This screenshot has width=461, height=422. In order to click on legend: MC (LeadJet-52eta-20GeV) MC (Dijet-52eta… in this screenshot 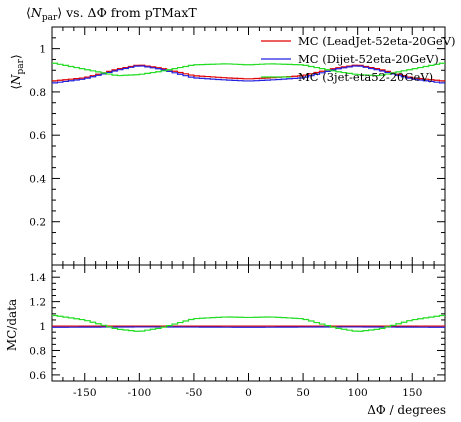, I will do `click(358, 59)`.